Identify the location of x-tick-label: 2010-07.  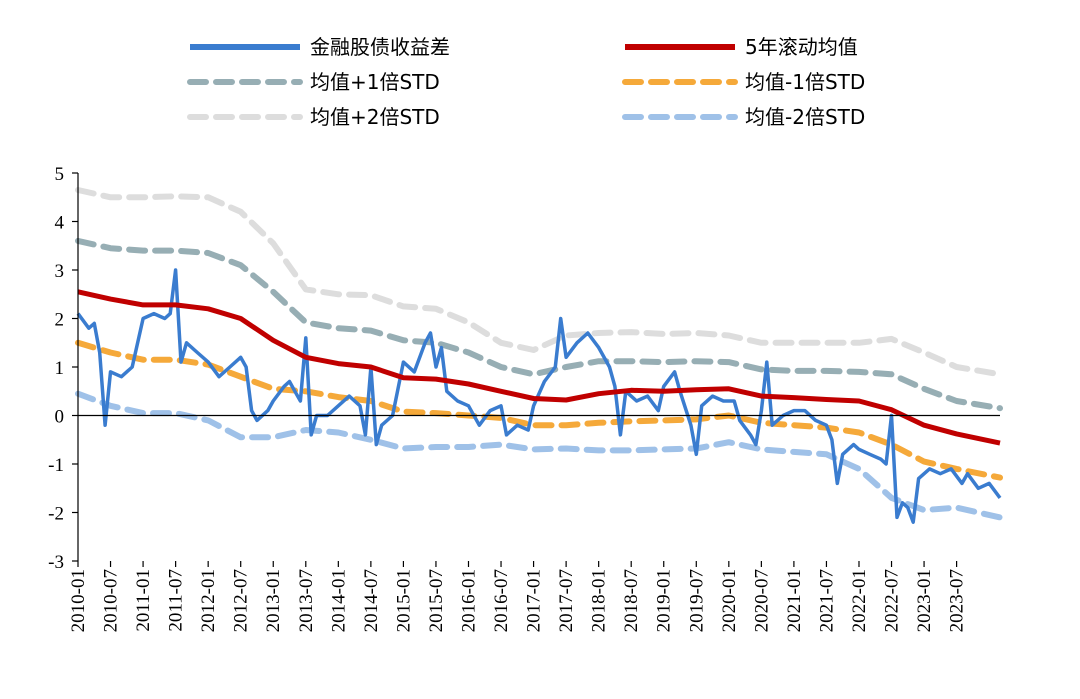
(111, 600).